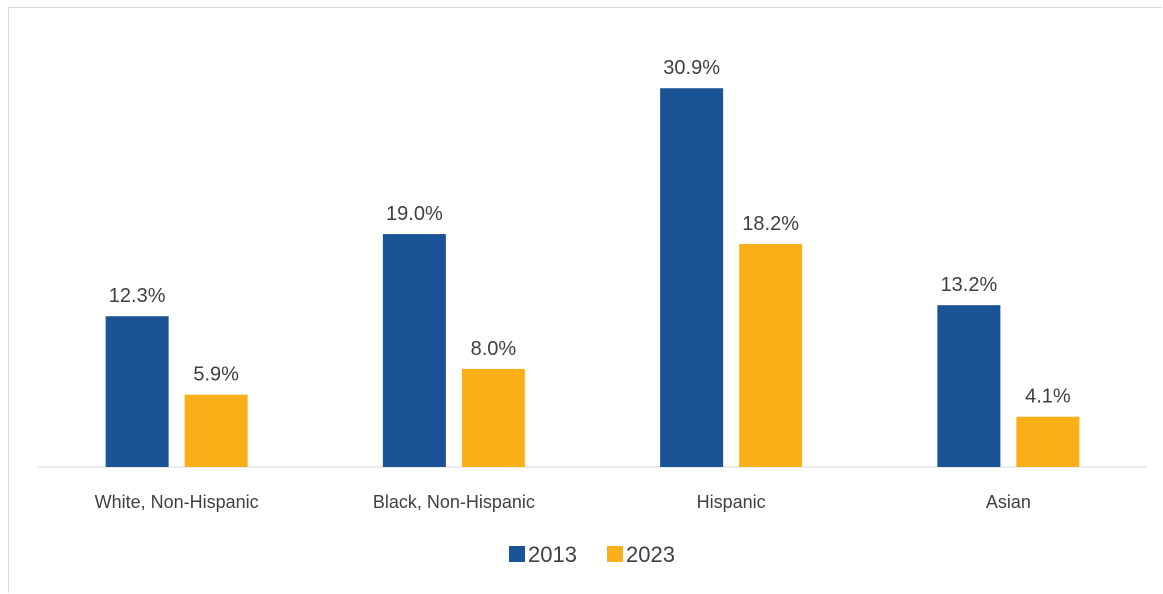 The width and height of the screenshot is (1163, 594). What do you see at coordinates (691, 68) in the screenshot?
I see `data-label-2013-2: 30.9%` at bounding box center [691, 68].